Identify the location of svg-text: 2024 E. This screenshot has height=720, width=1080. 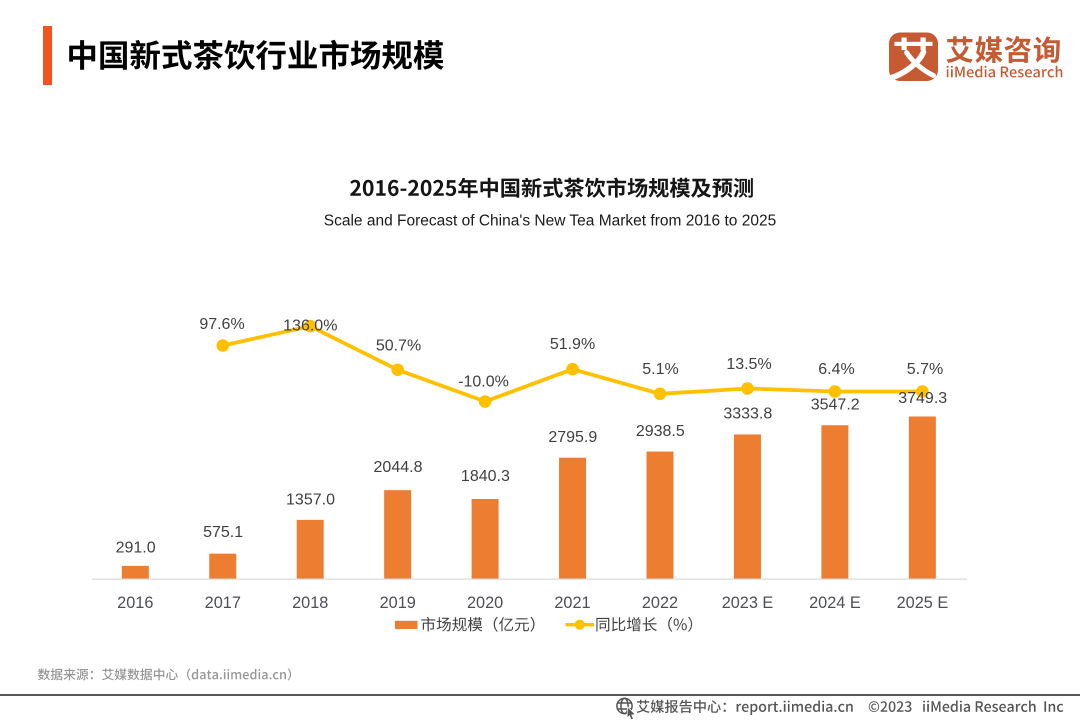
(835, 603).